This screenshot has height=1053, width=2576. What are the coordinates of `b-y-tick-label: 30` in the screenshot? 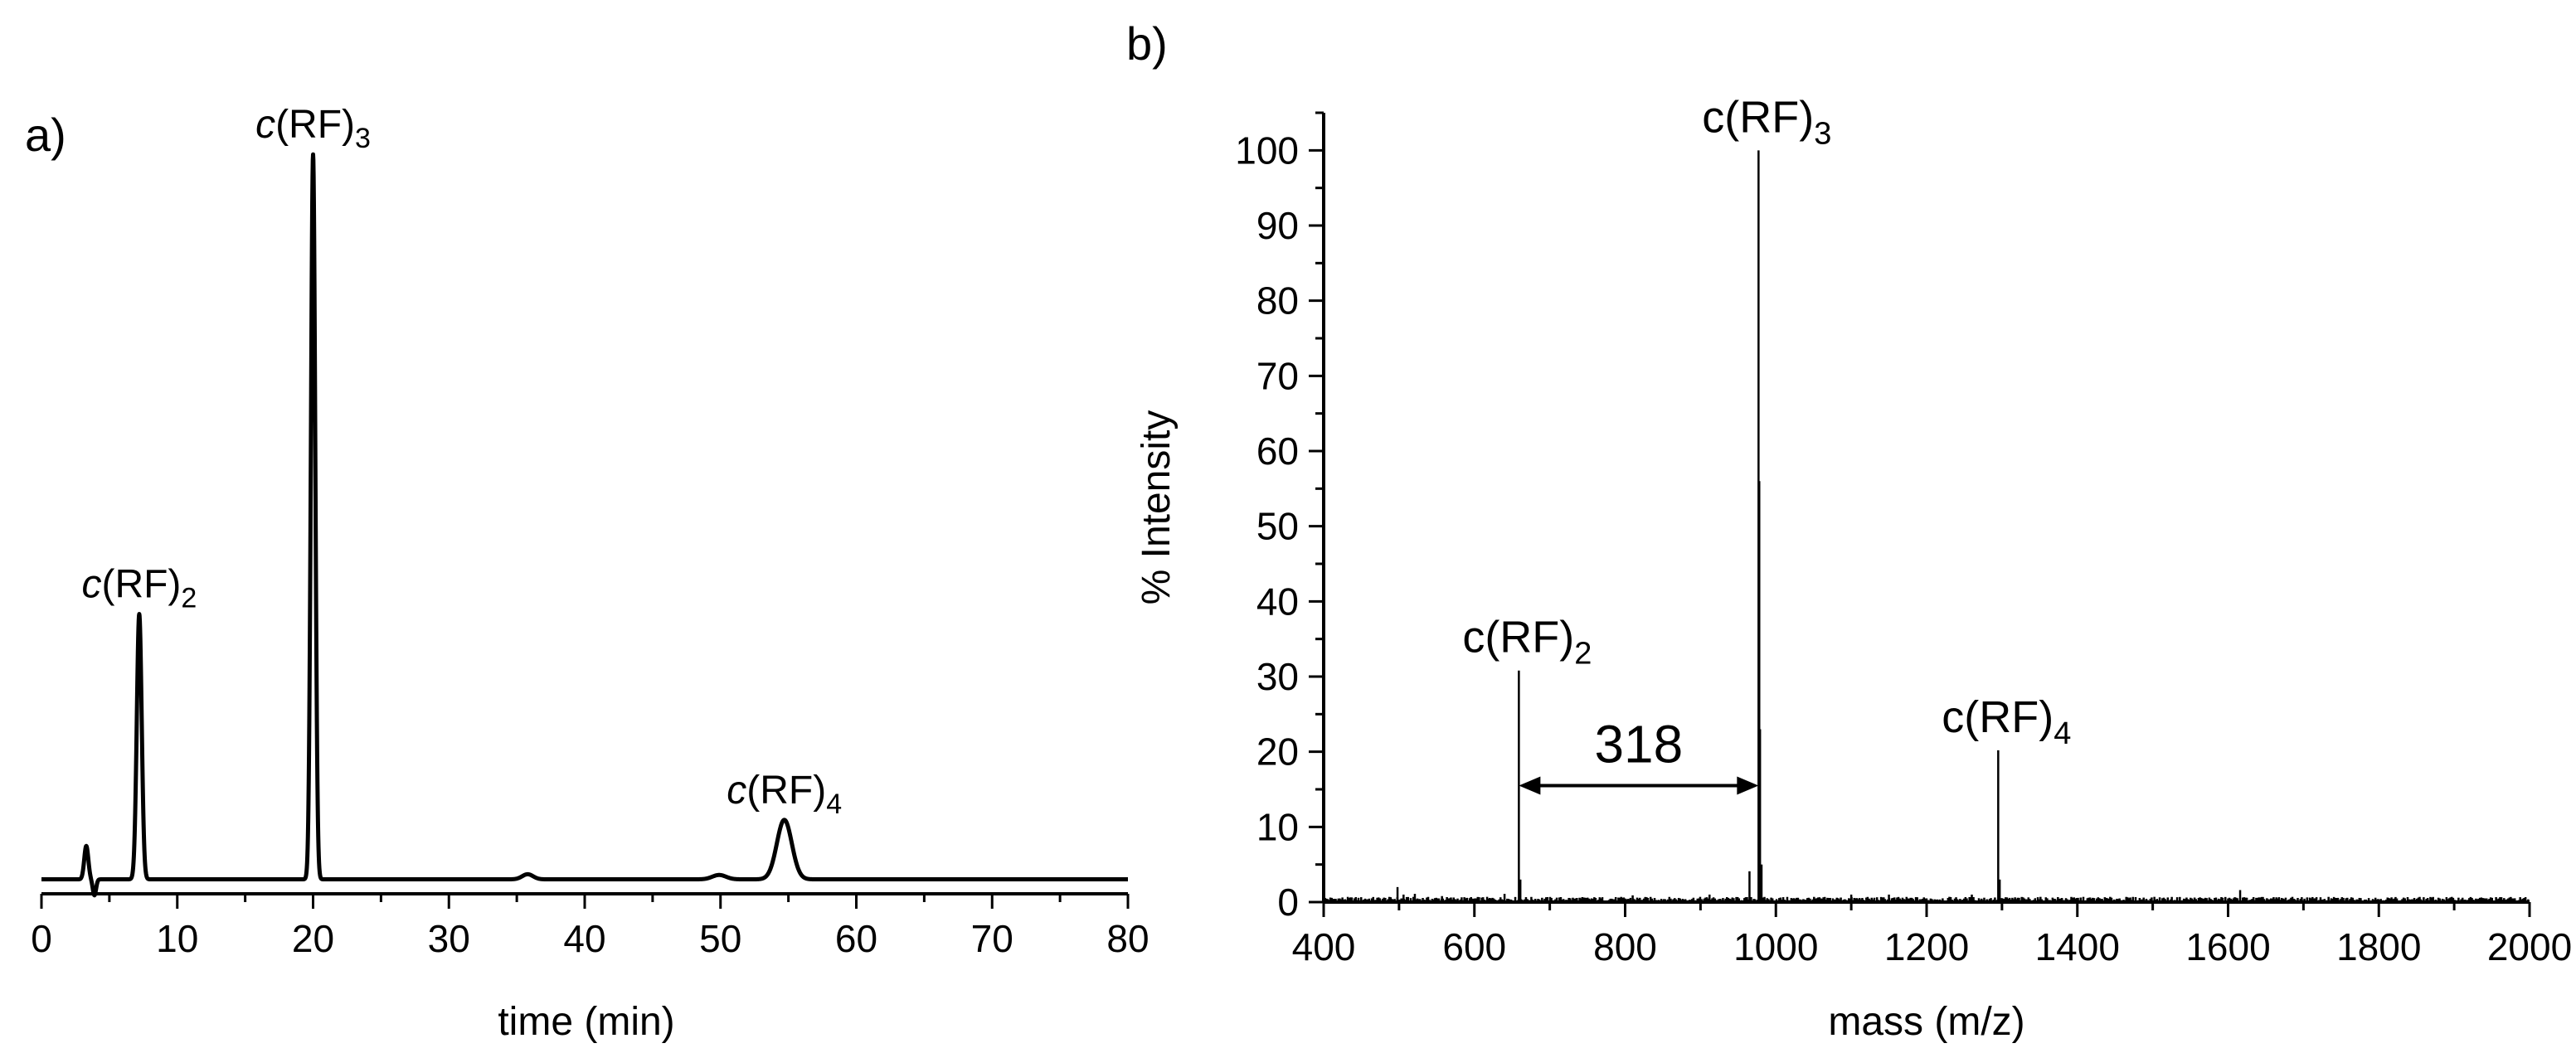 It's located at (1277, 676).